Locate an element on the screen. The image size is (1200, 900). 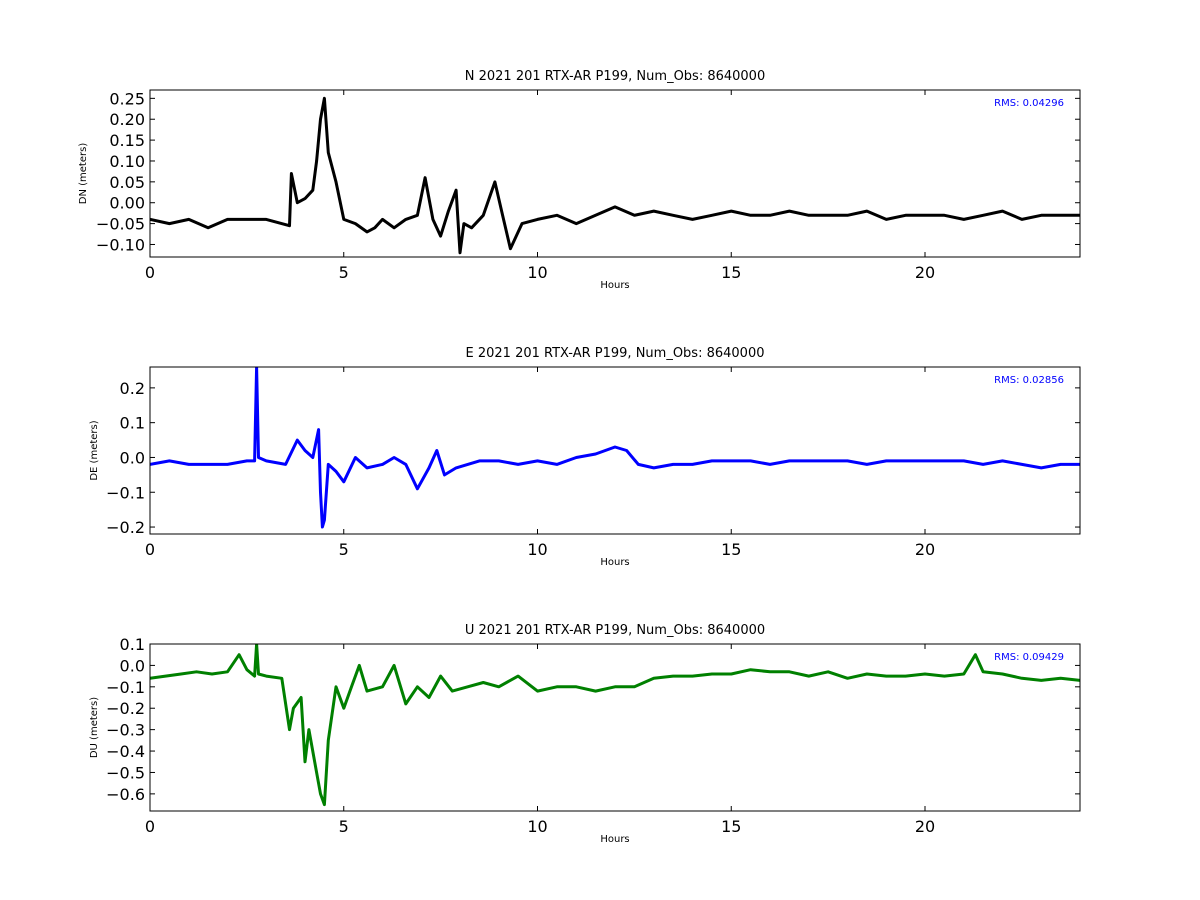
north-y-tick-label: 0.00 is located at coordinates (127, 203).